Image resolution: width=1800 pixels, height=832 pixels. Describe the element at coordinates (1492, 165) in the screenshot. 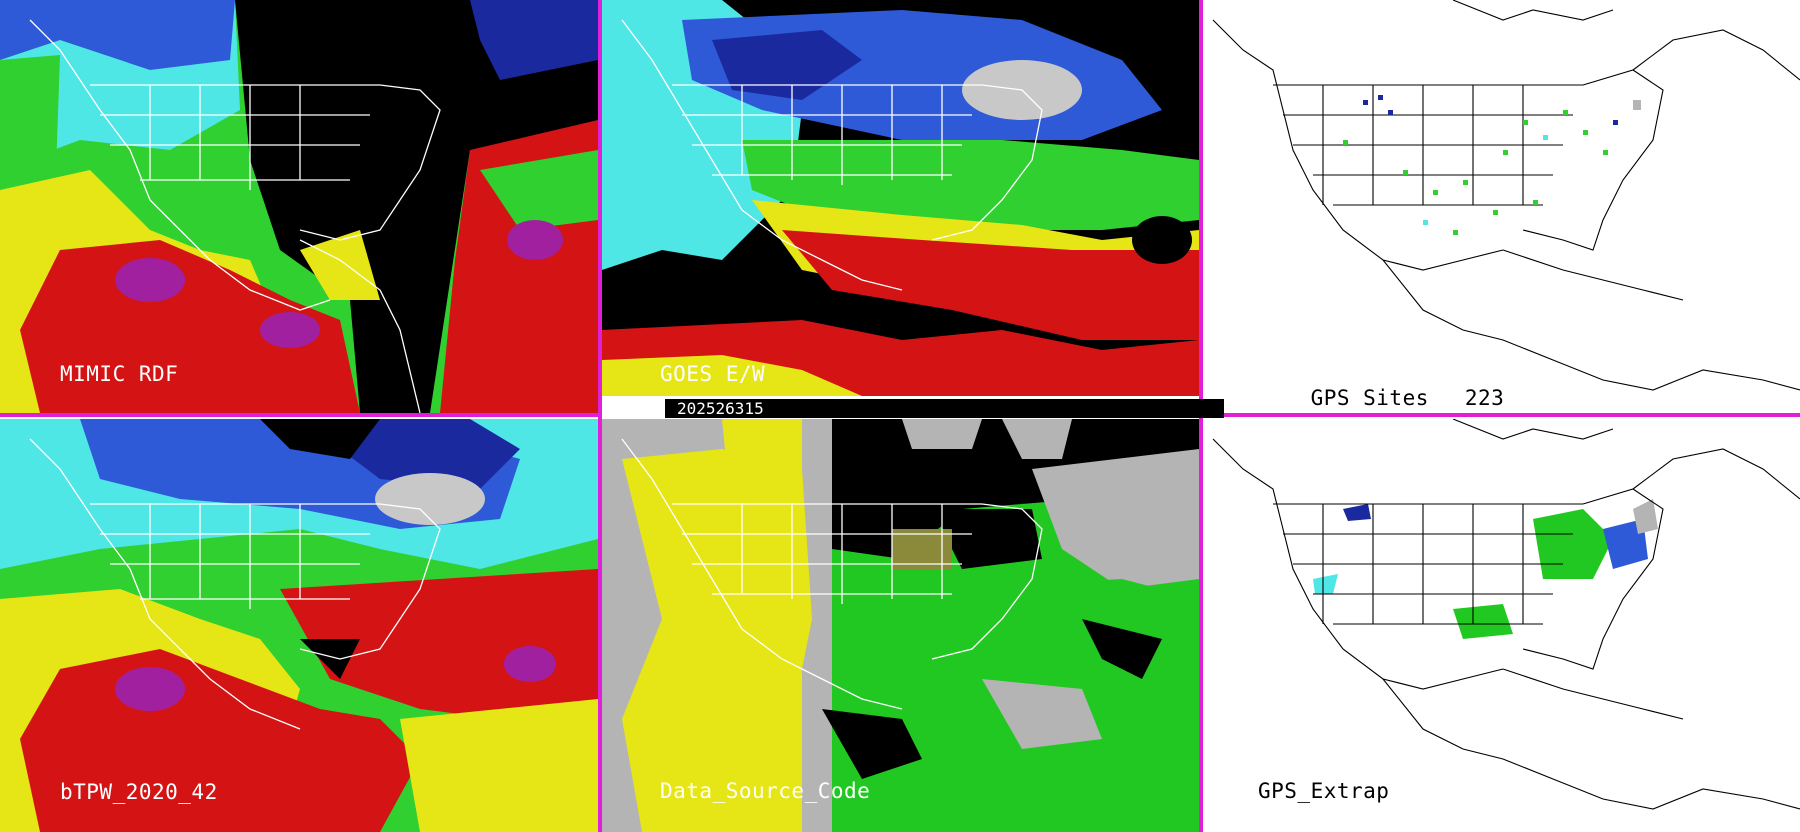

I see `gps-site-markers` at that location.